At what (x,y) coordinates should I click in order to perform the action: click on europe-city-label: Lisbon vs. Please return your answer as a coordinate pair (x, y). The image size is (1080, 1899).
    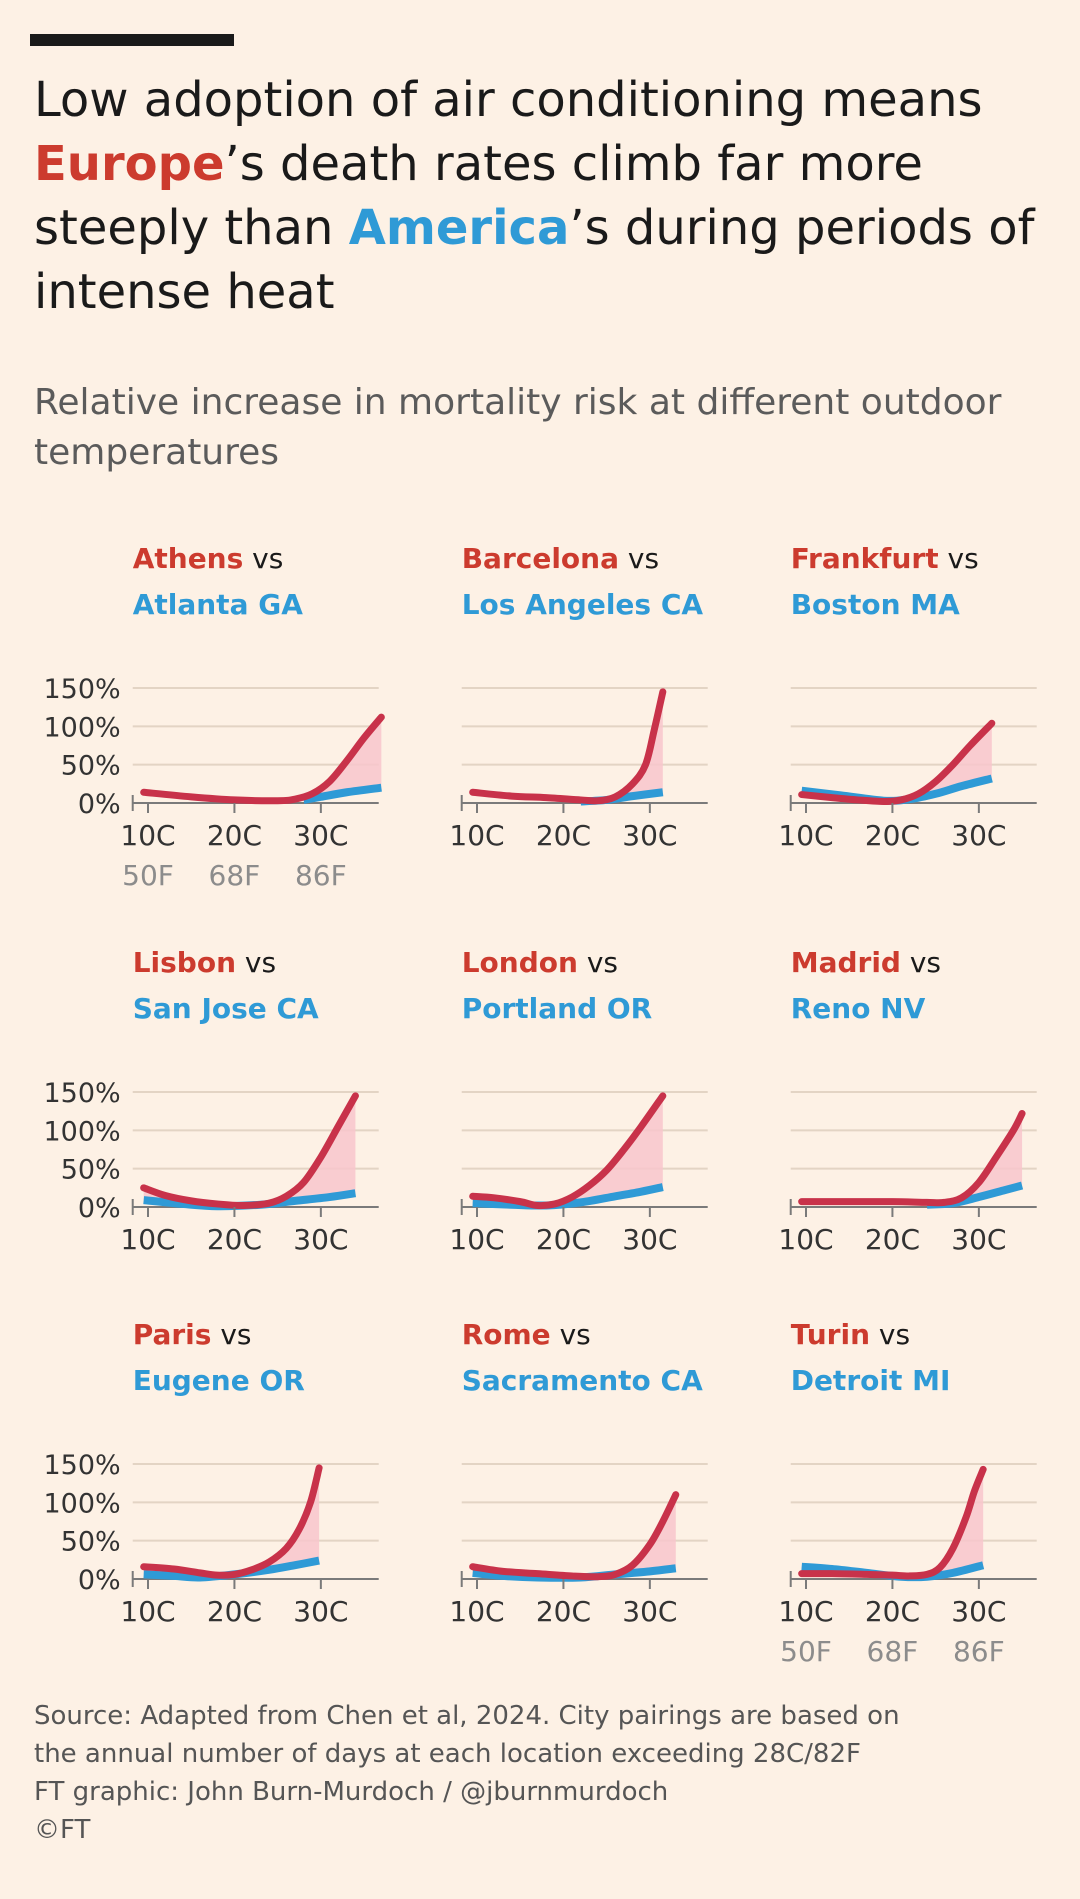
    Looking at the image, I should click on (204, 962).